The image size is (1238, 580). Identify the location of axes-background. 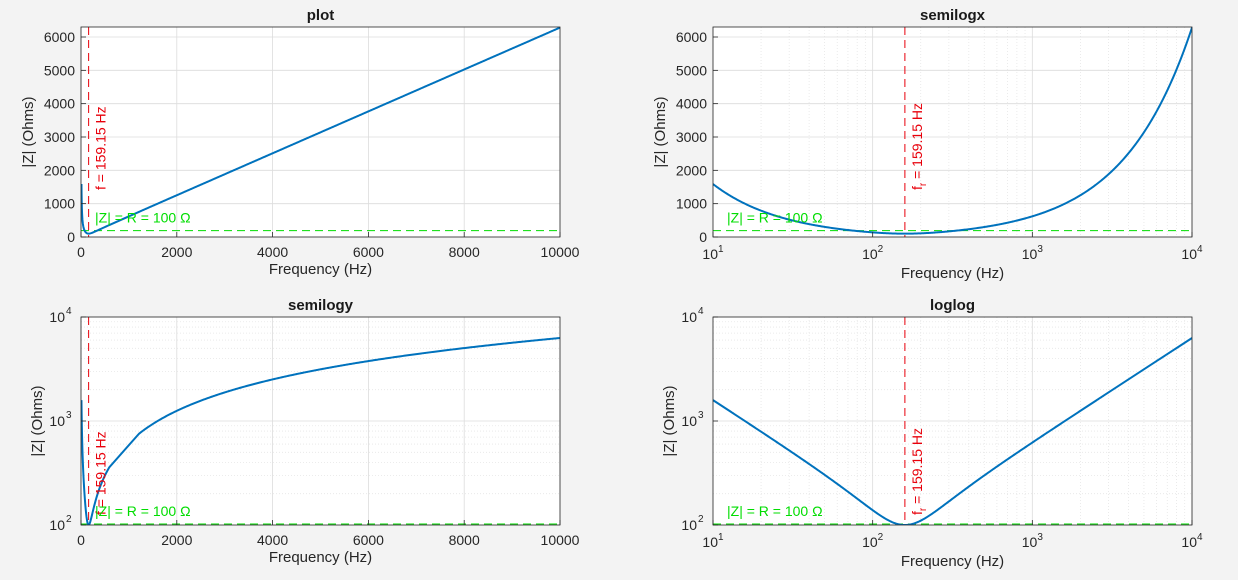
(952, 132).